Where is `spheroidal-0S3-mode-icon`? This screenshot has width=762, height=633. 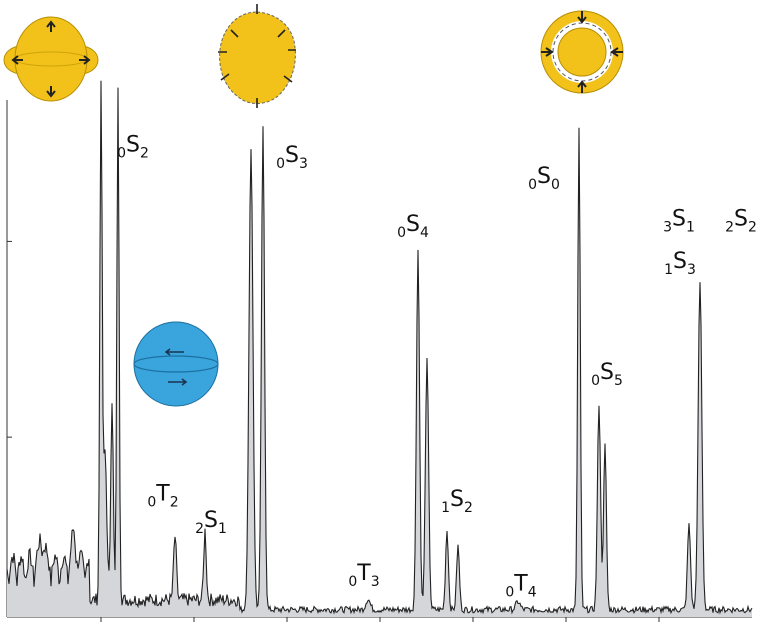 spheroidal-0S3-mode-icon is located at coordinates (257, 56).